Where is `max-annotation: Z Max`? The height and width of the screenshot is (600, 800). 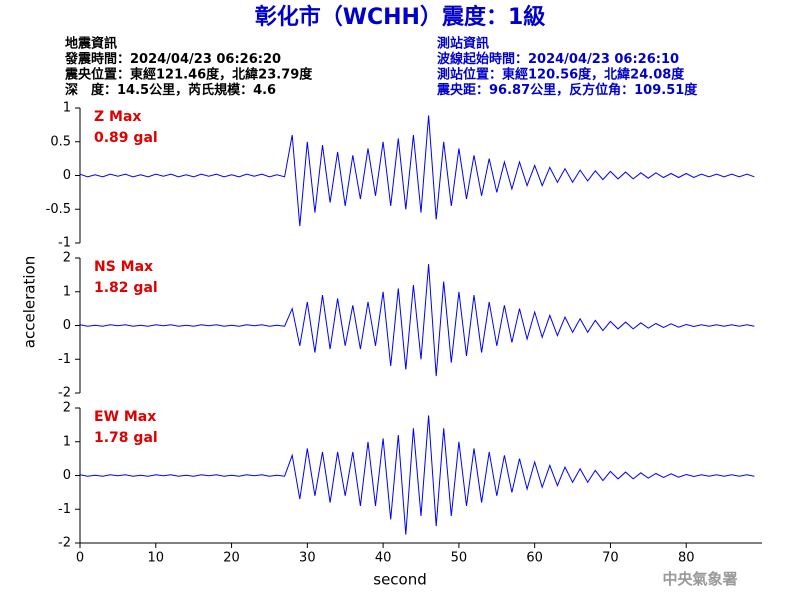 max-annotation: Z Max is located at coordinates (117, 117).